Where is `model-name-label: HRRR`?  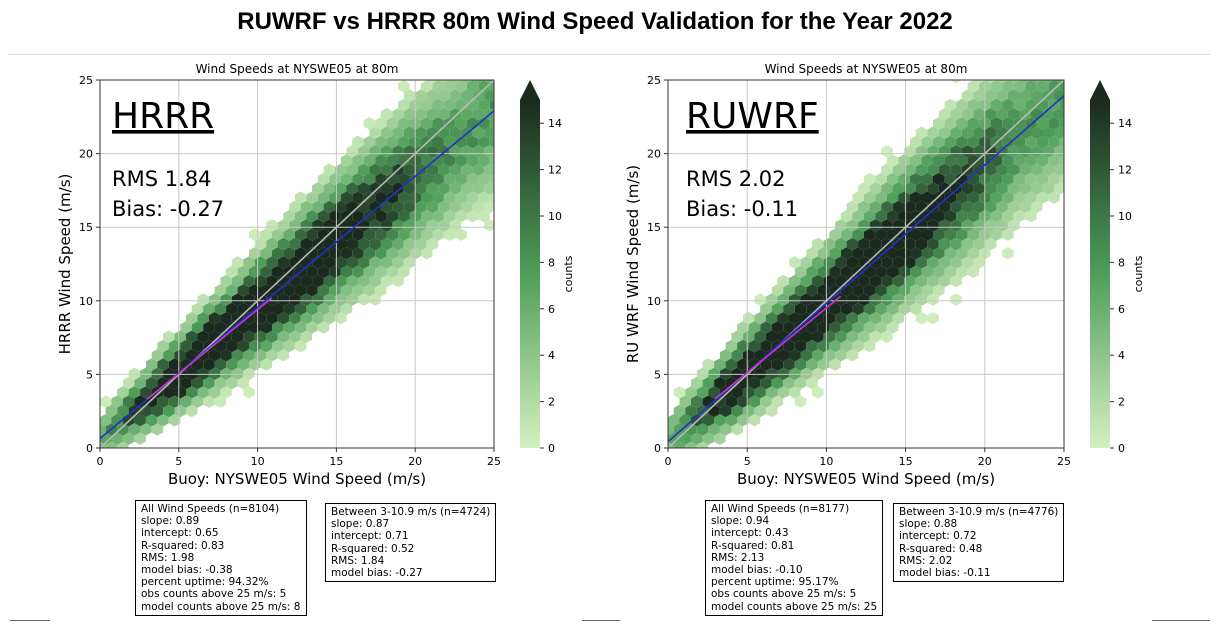
model-name-label: HRRR is located at coordinates (163, 116).